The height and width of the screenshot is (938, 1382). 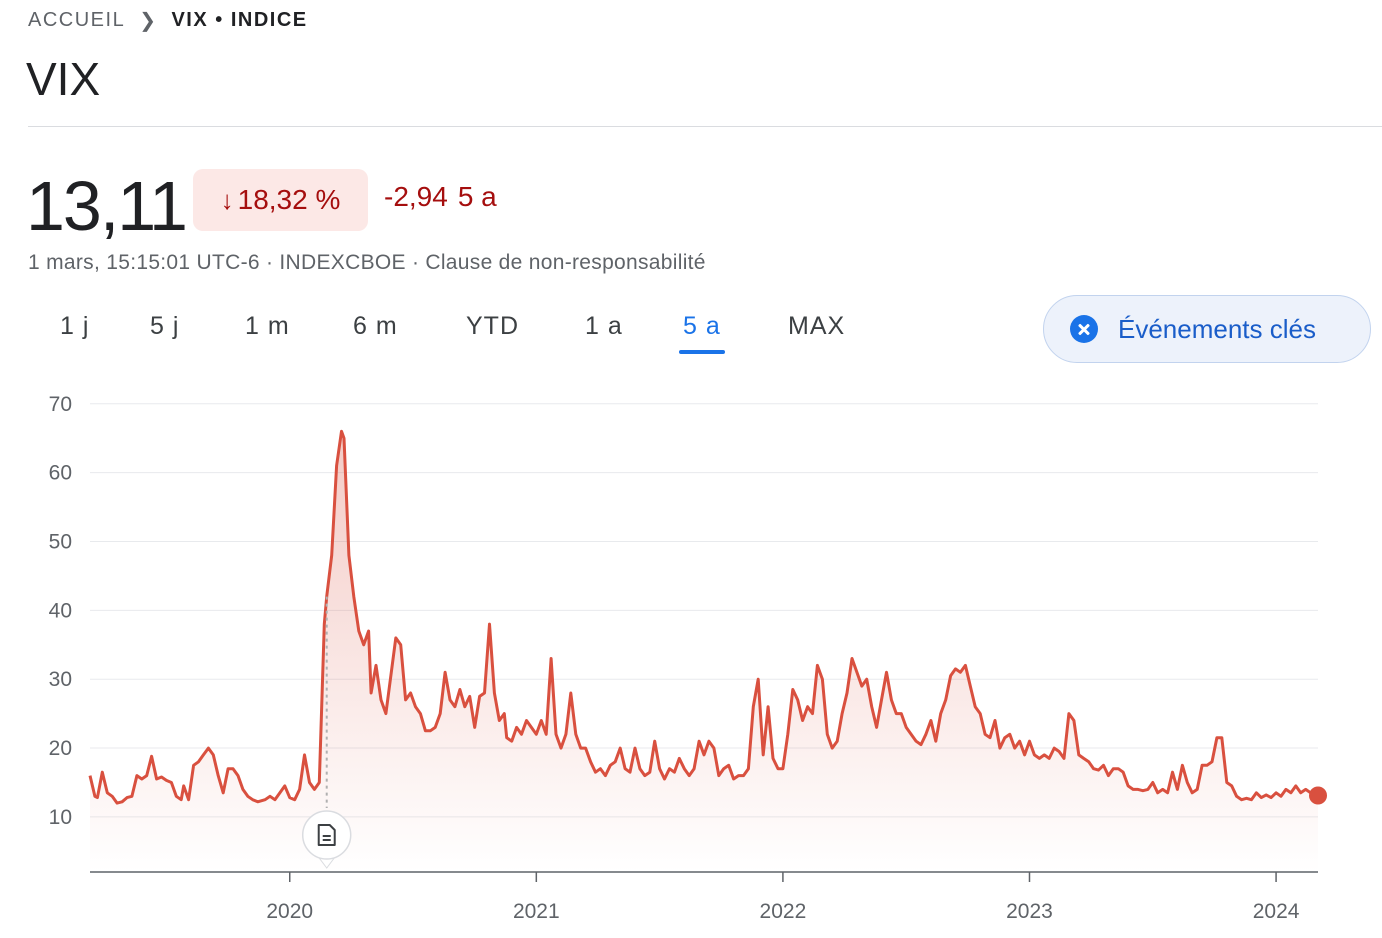 I want to click on current-price: 13,11, so click(x=107, y=206).